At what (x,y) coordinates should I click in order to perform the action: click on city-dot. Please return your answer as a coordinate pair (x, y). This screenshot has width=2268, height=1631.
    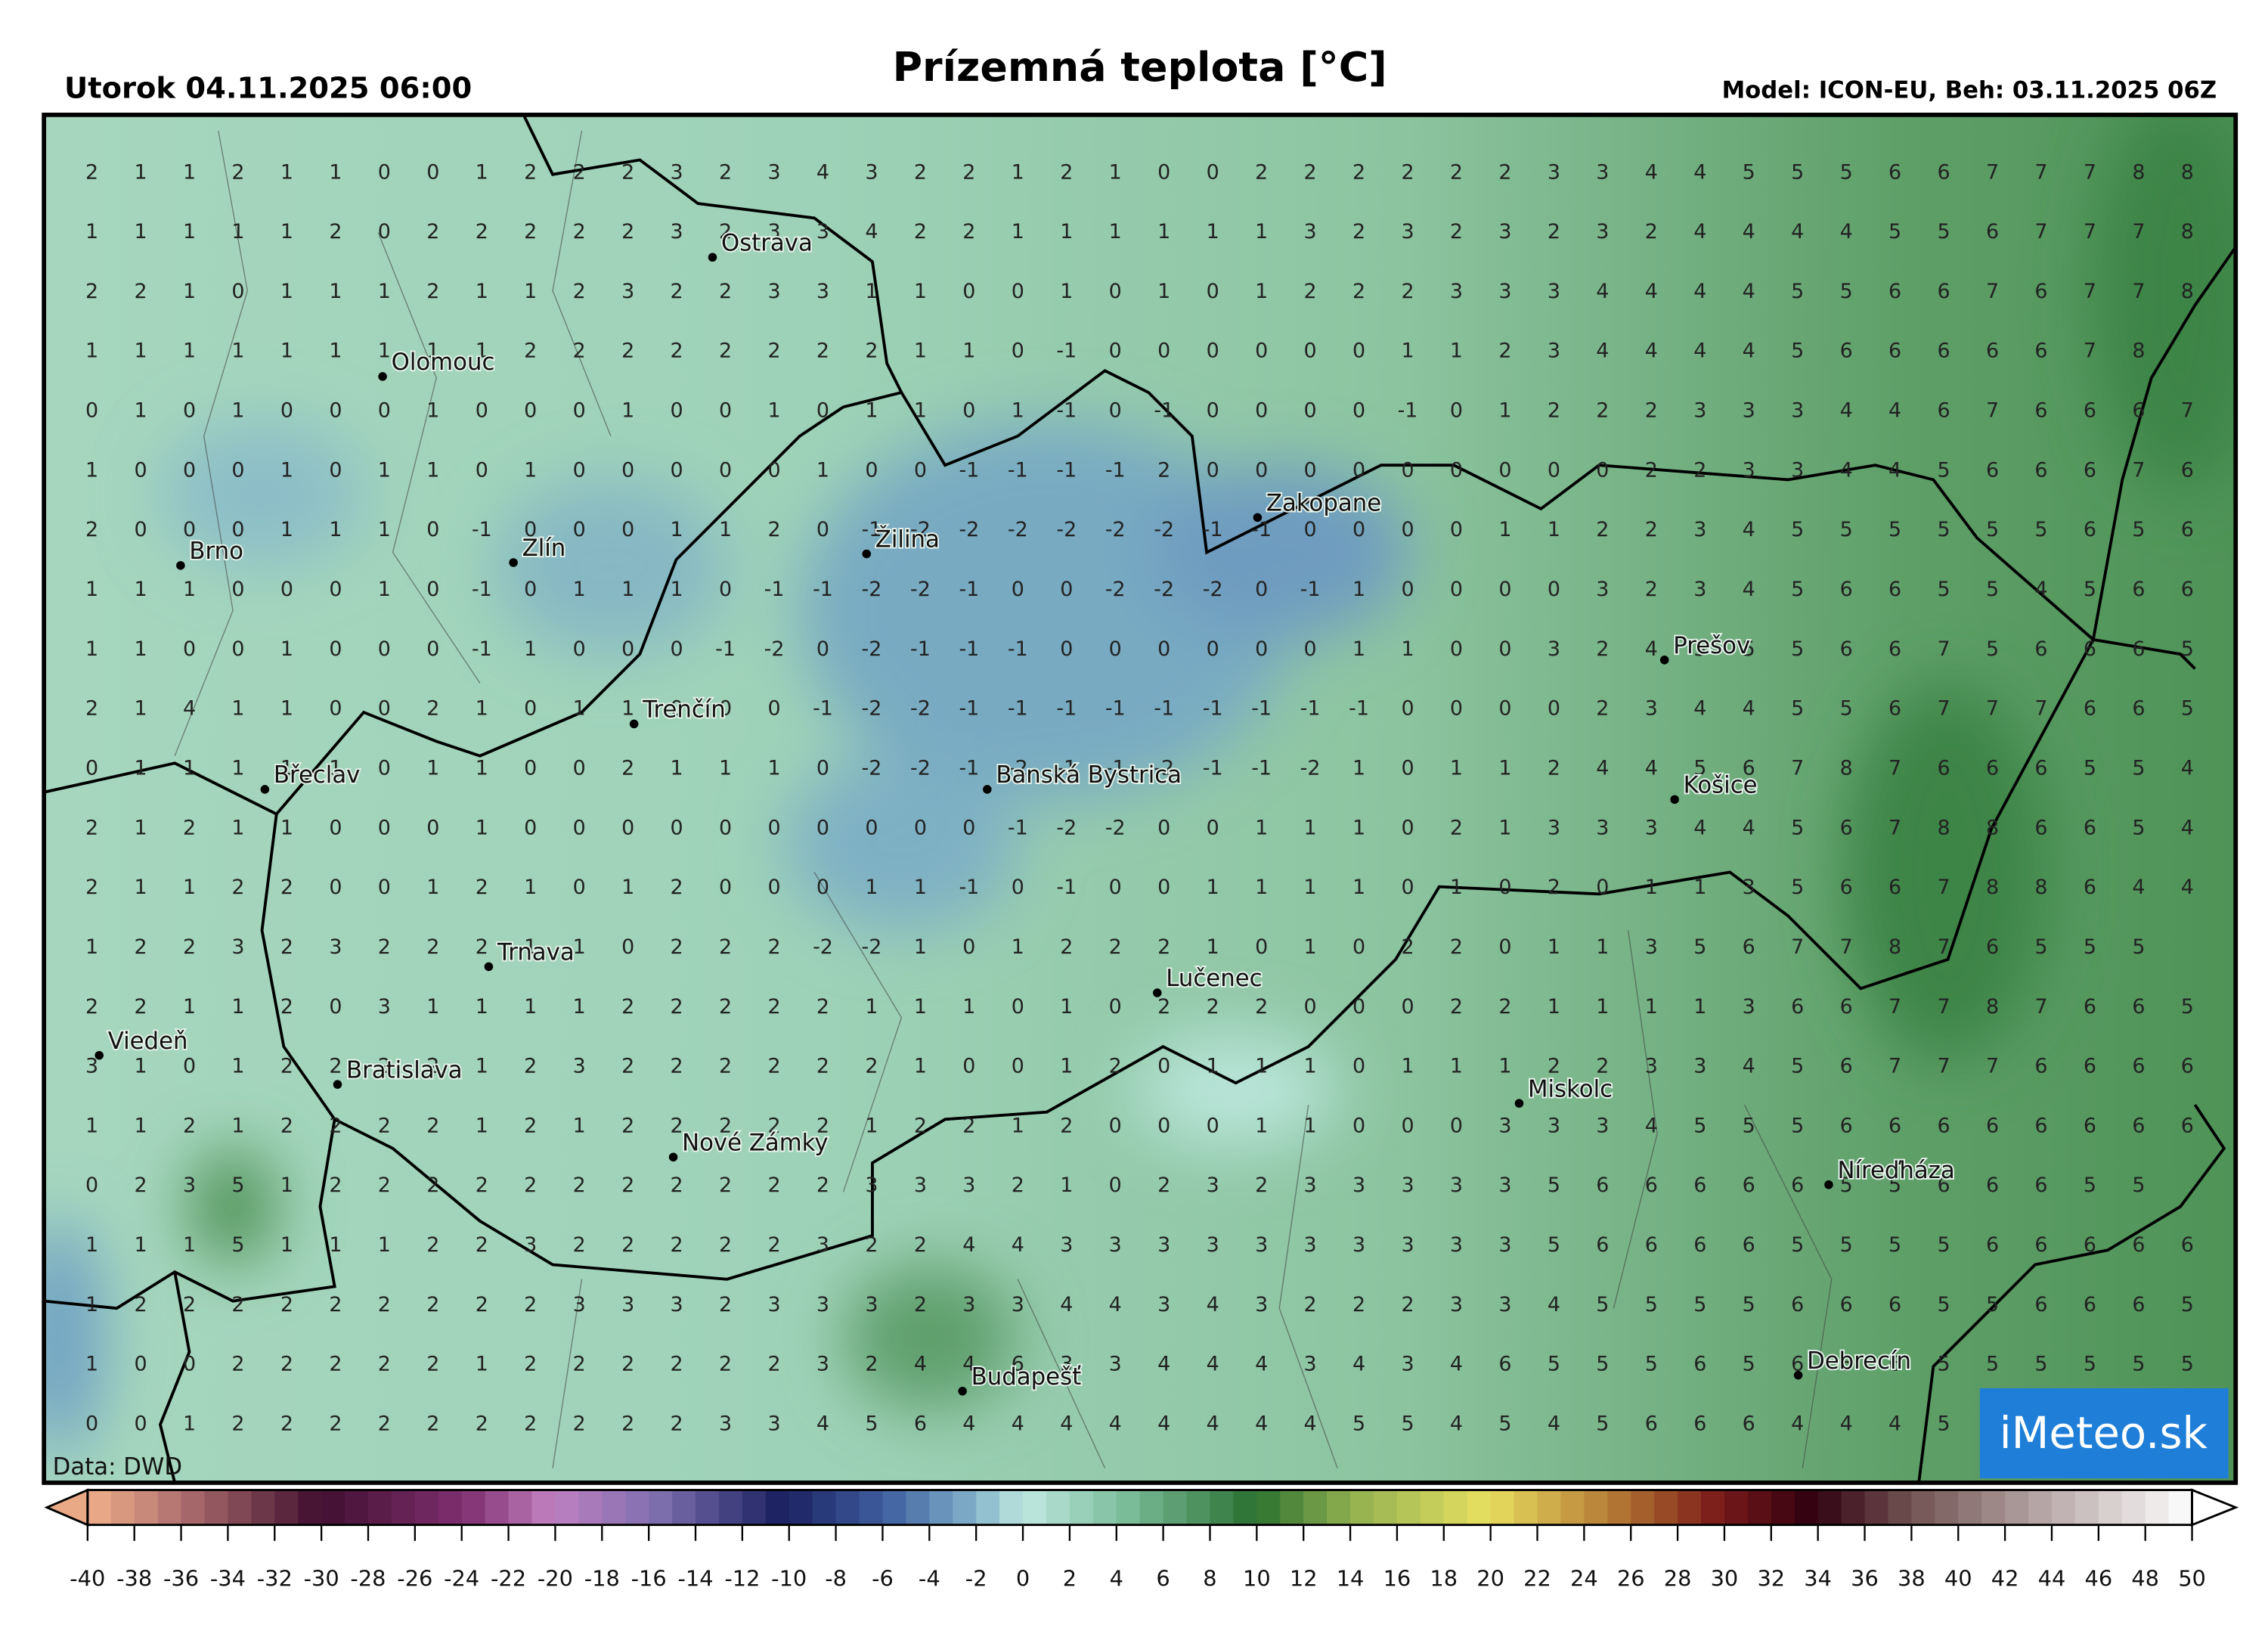
    Looking at the image, I should click on (673, 1157).